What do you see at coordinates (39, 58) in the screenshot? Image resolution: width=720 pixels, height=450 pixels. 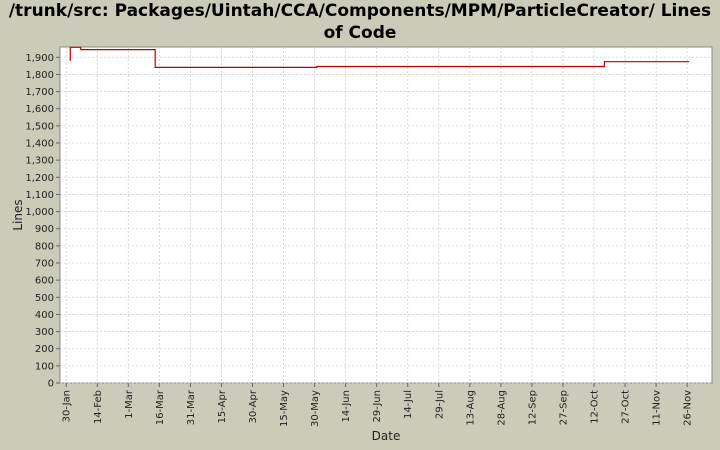 I see `y-tick-label: 1,900` at bounding box center [39, 58].